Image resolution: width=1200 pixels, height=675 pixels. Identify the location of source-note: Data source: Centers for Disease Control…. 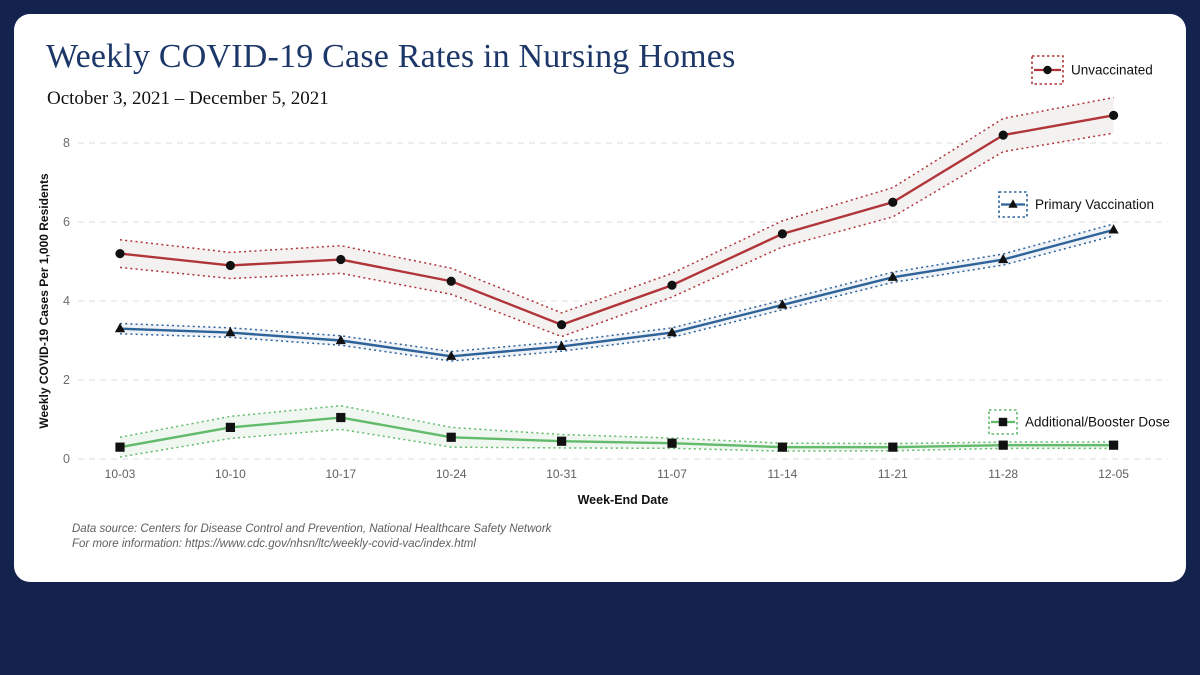
(311, 537).